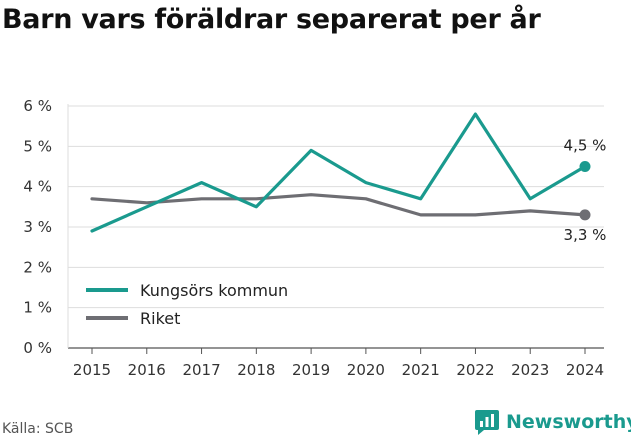 This screenshot has height=439, width=631. I want to click on y-tick-label: 4 %, so click(37, 187).